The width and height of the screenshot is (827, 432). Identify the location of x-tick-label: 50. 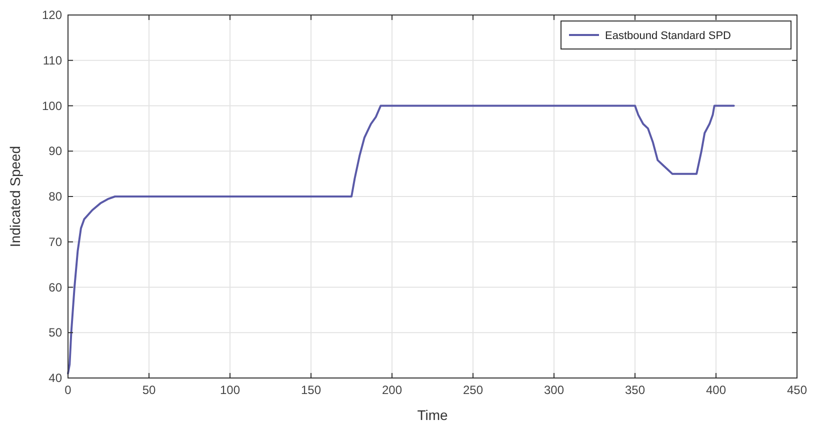
(149, 390).